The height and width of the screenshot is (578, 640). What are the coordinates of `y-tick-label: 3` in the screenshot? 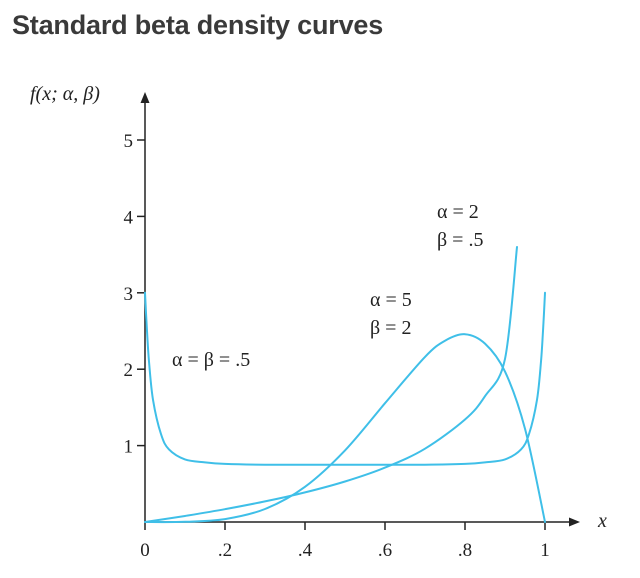 It's located at (129, 294).